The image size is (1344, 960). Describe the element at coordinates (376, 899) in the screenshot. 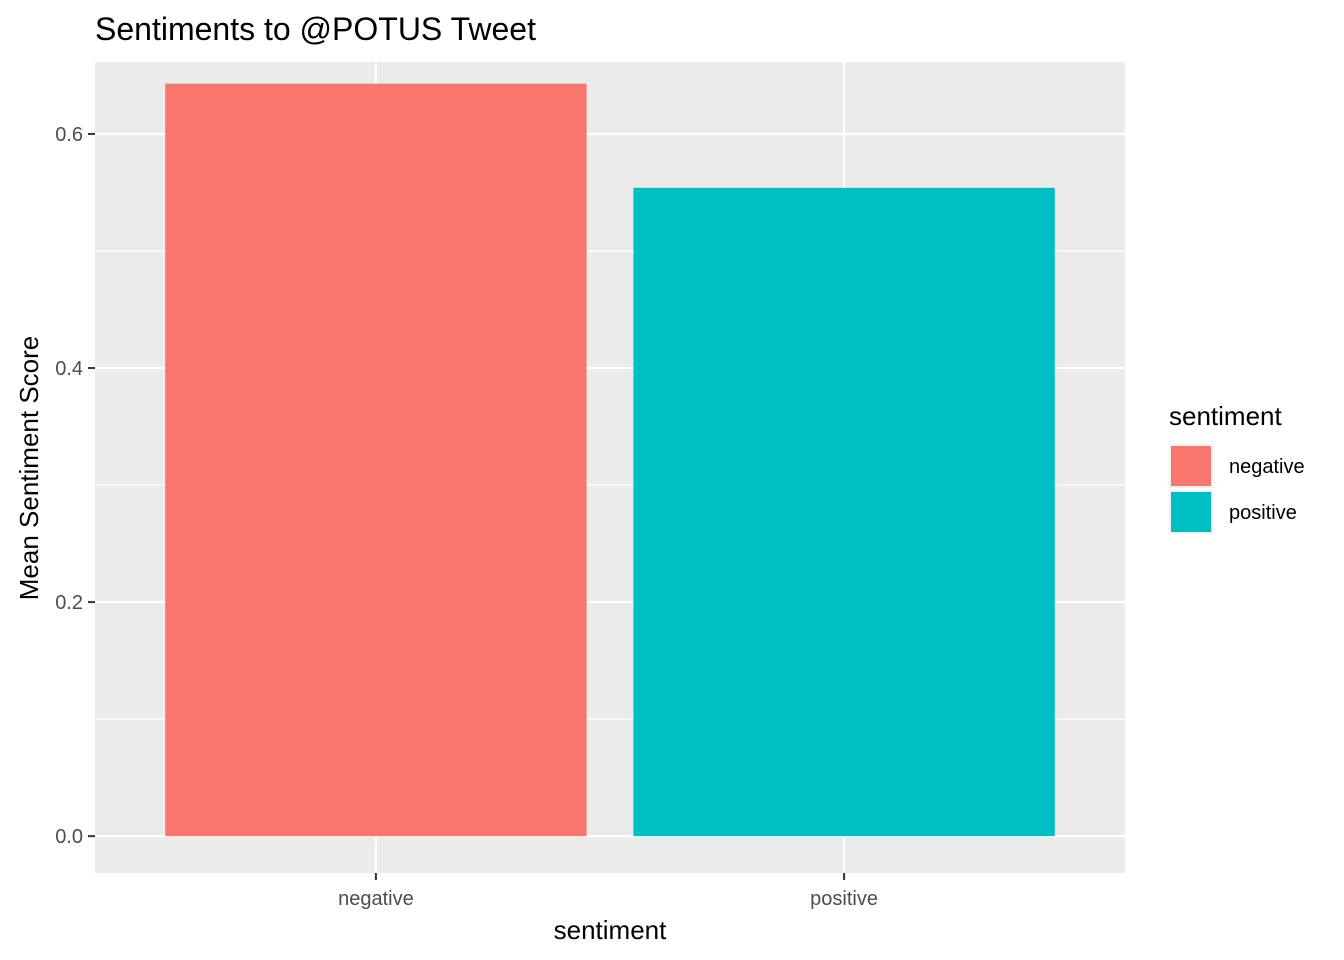

I see `x-tick-label-negative: negative` at that location.